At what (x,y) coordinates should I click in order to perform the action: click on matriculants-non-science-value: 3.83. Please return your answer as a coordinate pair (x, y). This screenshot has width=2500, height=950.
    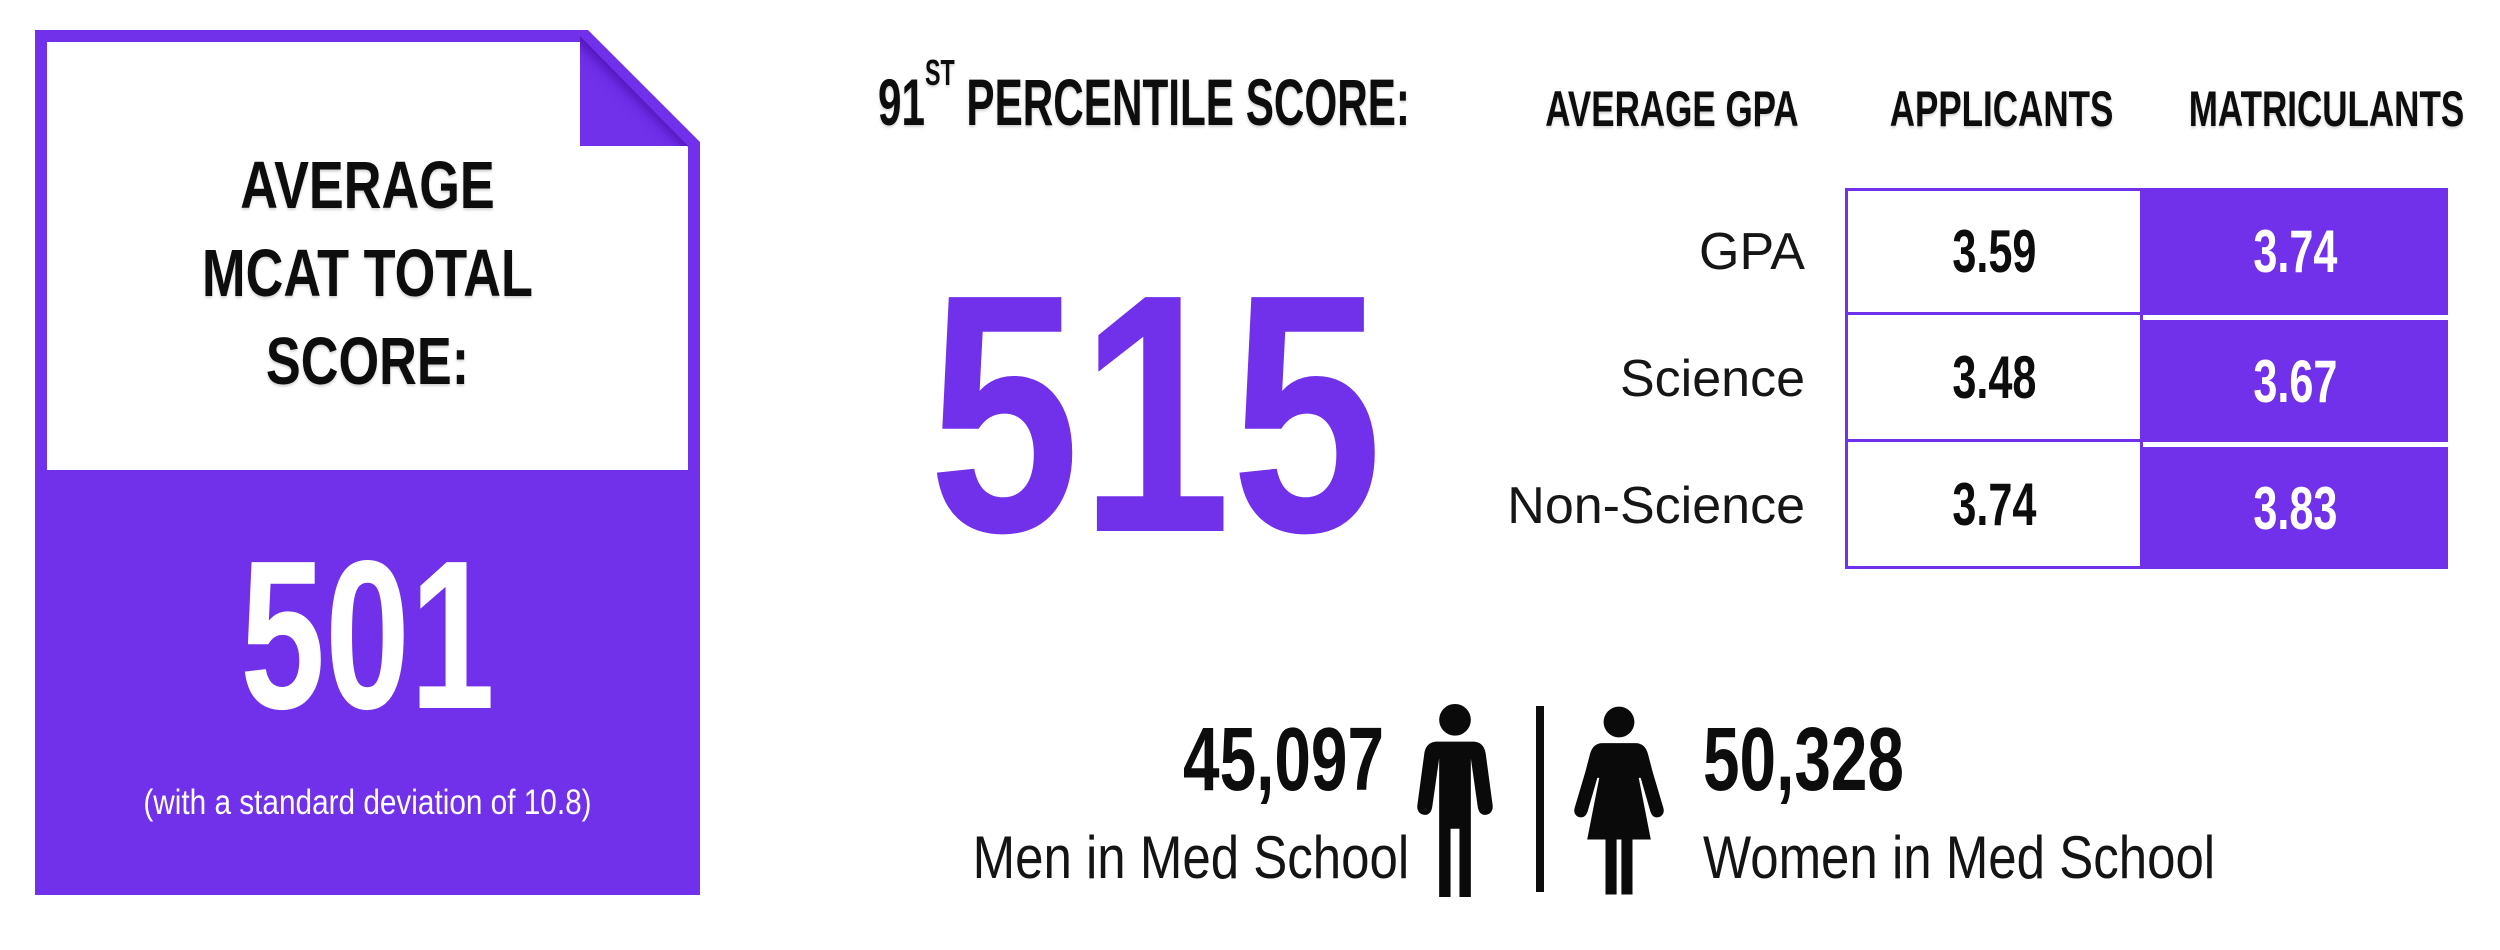
    Looking at the image, I should click on (2295, 508).